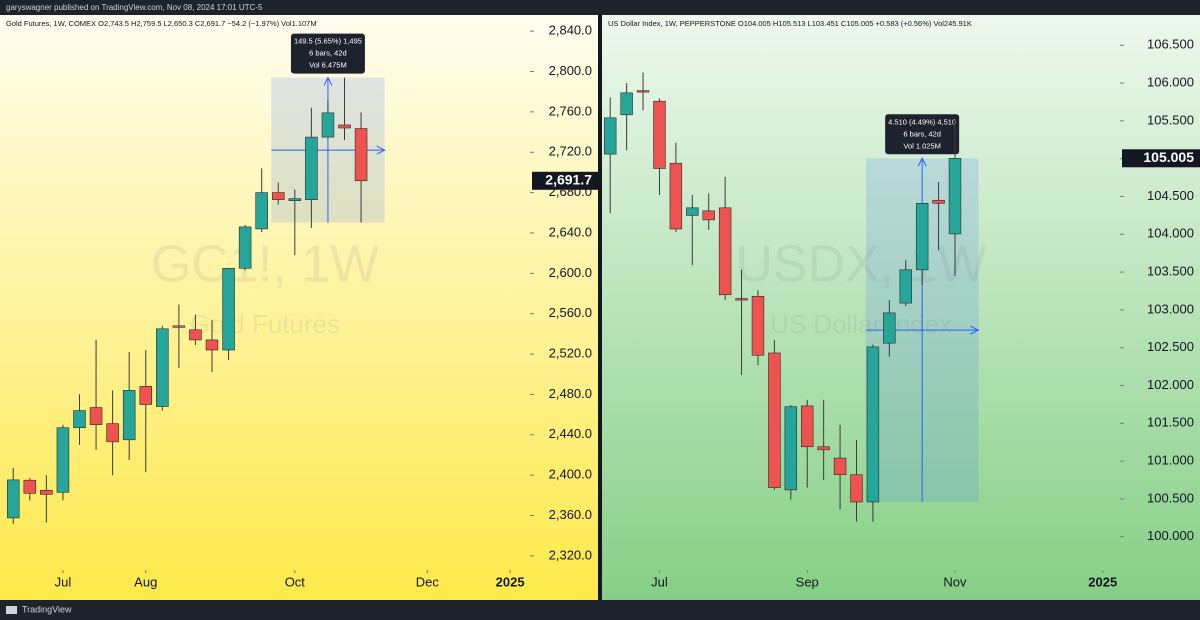 Image resolution: width=1200 pixels, height=620 pixels. I want to click on y-tick-label: 2,640.0, so click(570, 231).